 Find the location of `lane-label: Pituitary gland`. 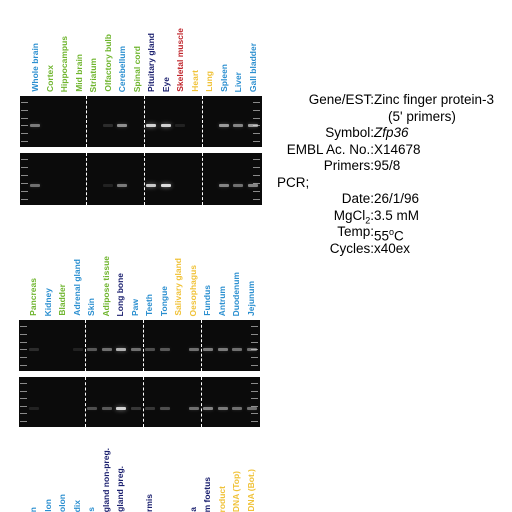

lane-label: Pituitary gland is located at coordinates (151, 62).